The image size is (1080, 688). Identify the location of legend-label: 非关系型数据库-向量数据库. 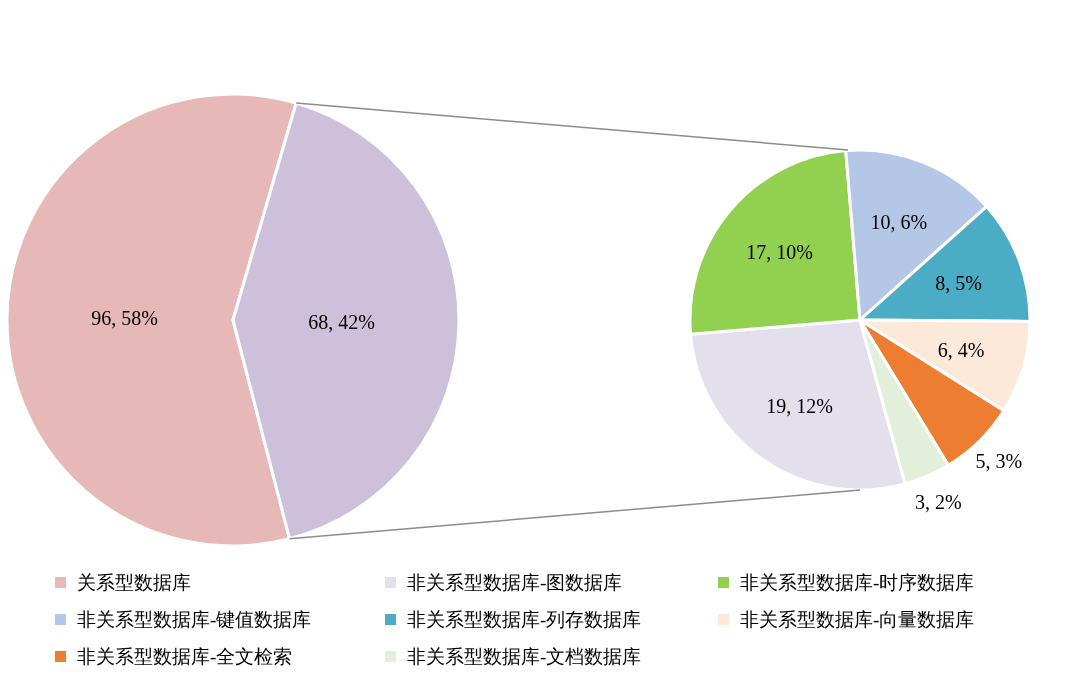
(857, 619).